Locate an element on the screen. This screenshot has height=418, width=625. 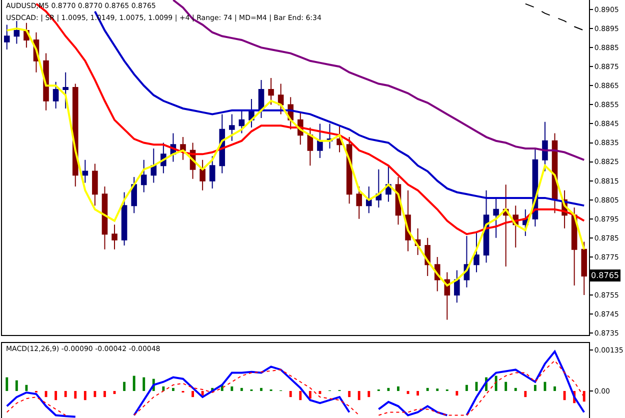
annotation: 0.8765 is located at coordinates (605, 275).